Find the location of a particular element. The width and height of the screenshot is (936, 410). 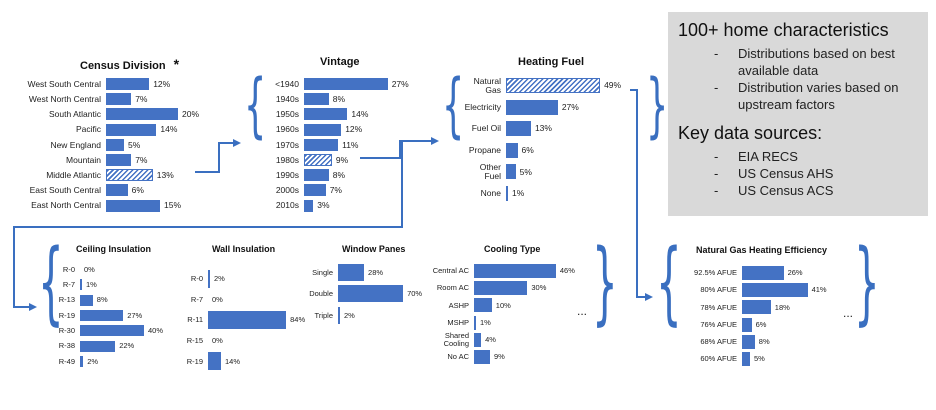

ceiling-row: R-30 40% is located at coordinates (148, 331).